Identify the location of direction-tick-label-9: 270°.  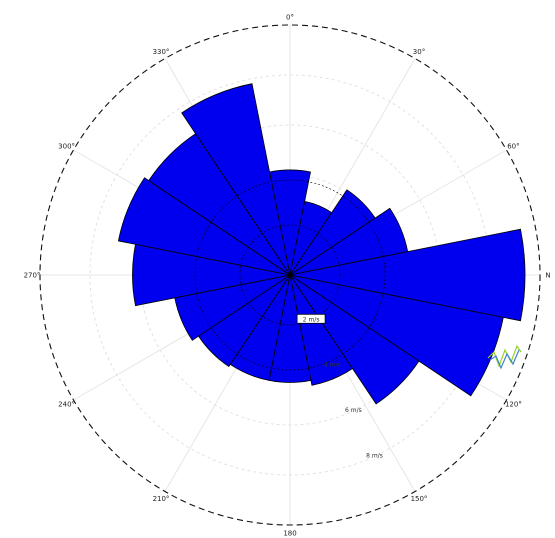
(32, 276).